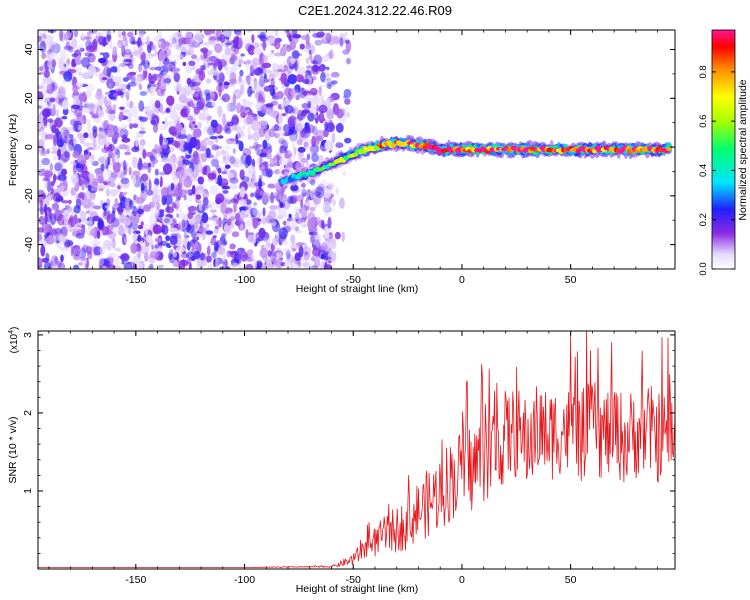 This screenshot has height=600, width=750. I want to click on spectrogram-x-label: Height of straight line (km), so click(357, 289).